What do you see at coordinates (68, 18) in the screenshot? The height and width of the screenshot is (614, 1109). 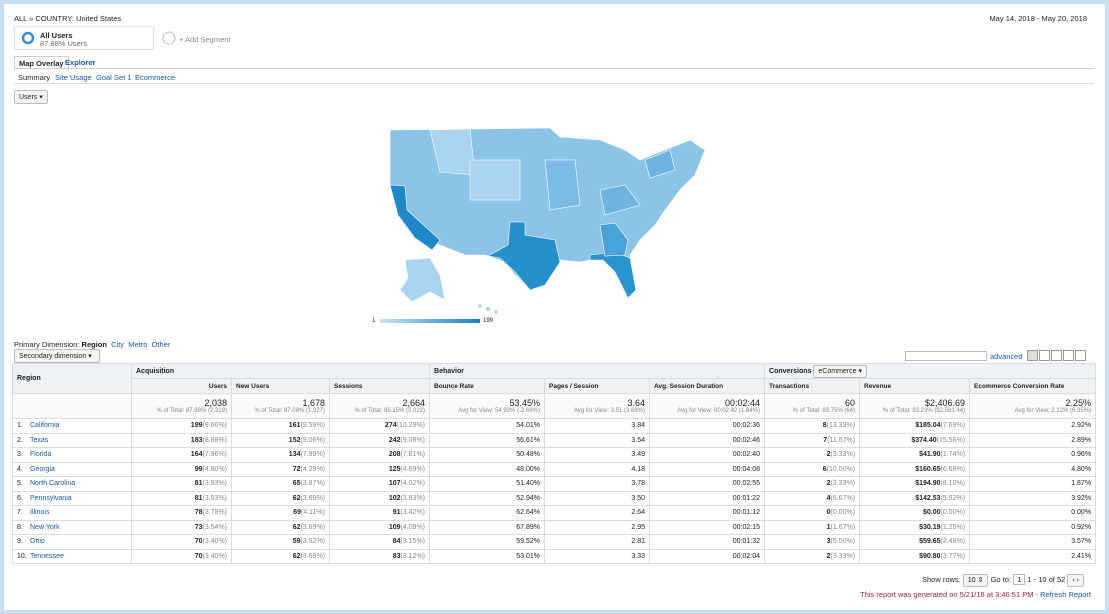 I see `breadcrumb: ALL » COUNTRY: United States` at bounding box center [68, 18].